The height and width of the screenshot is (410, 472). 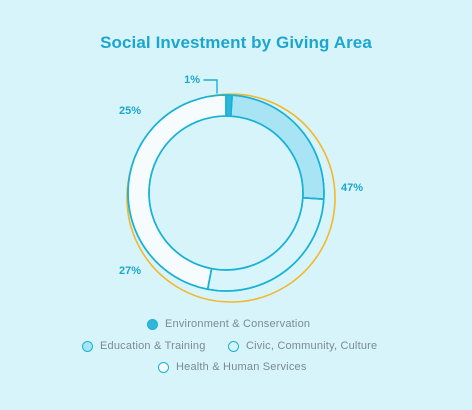 I want to click on legend-swatch-education, so click(x=87, y=346).